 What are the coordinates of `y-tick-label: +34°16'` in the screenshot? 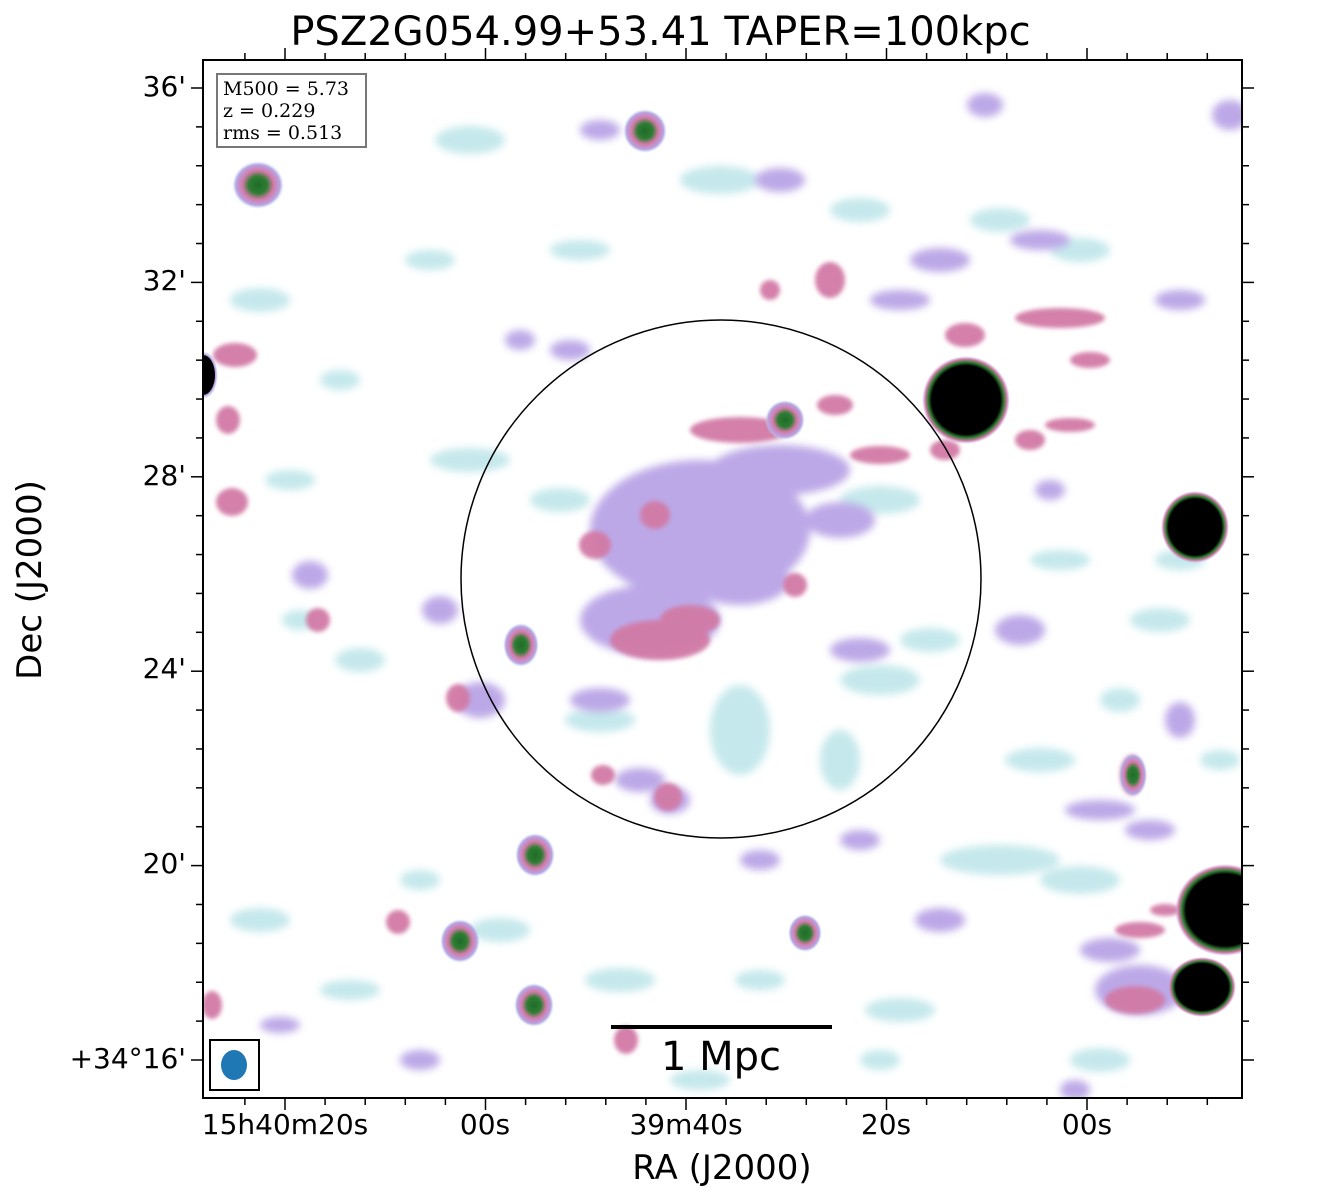 It's located at (127, 1058).